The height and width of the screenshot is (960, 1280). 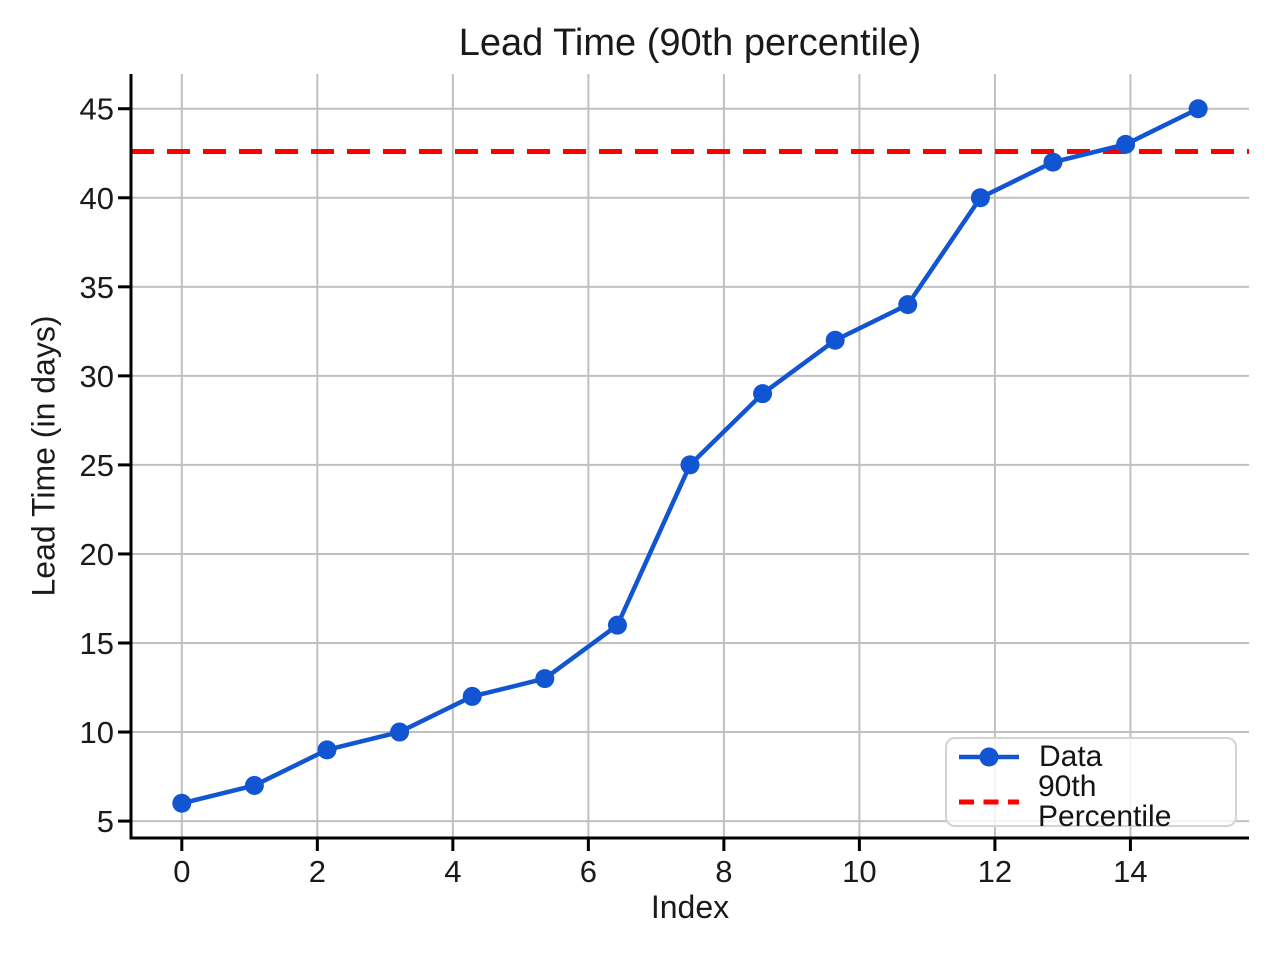 I want to click on data-series-sample-icon, so click(x=989, y=757).